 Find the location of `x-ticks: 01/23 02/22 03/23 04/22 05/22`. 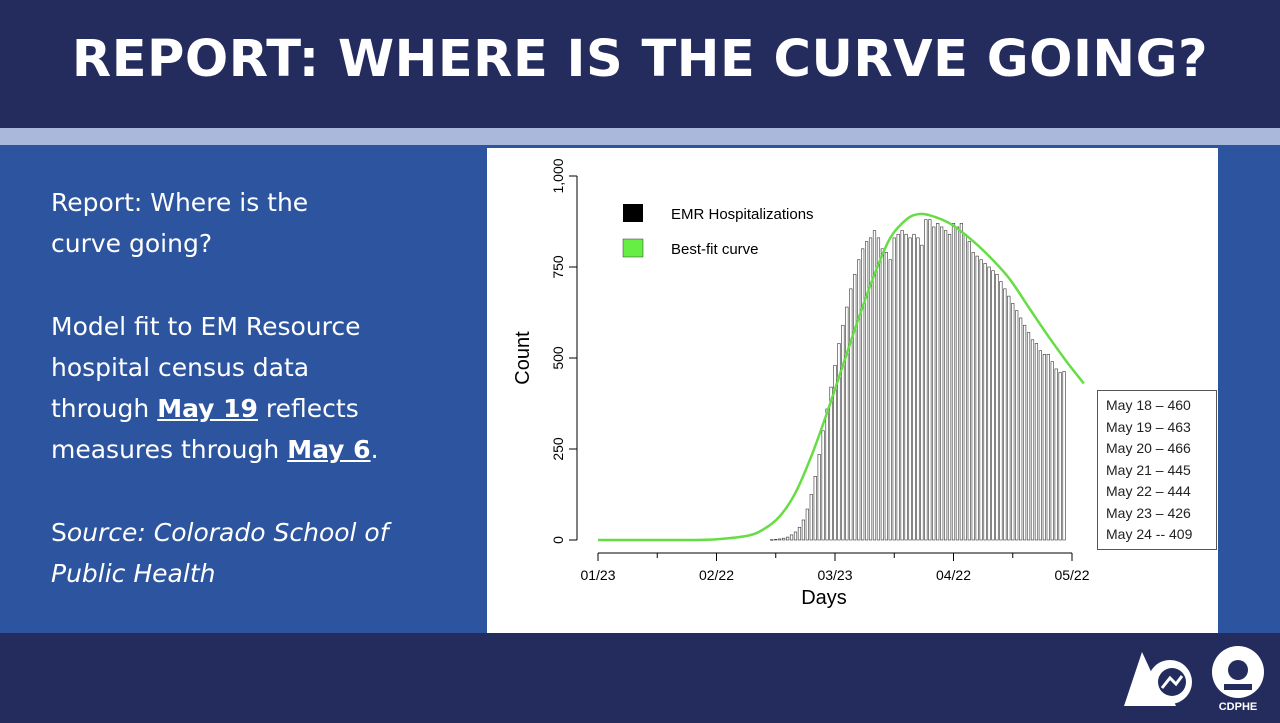

x-ticks: 01/23 02/22 03/23 04/22 05/22 is located at coordinates (835, 568).